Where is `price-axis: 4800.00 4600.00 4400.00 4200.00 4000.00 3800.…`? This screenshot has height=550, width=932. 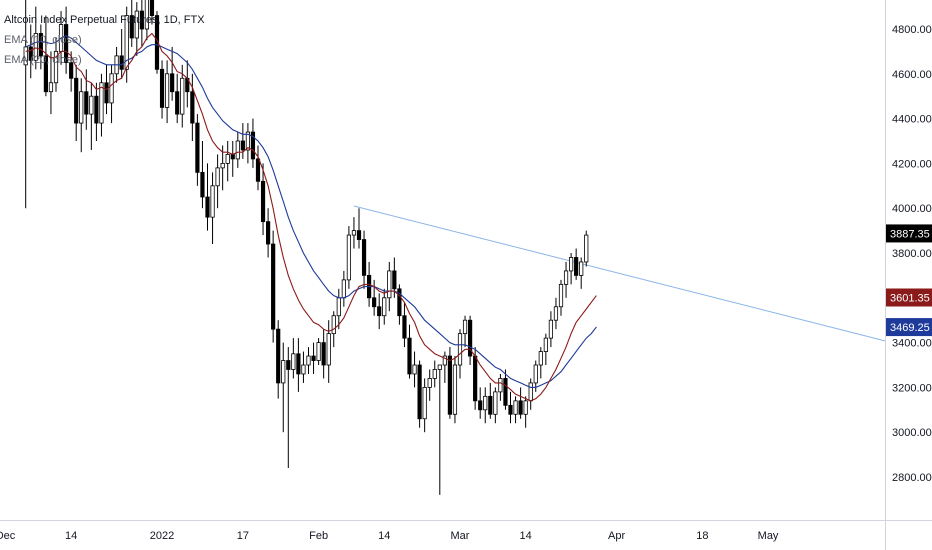
price-axis: 4800.00 4600.00 4400.00 4200.00 4000.00 3800.… is located at coordinates (912, 254).